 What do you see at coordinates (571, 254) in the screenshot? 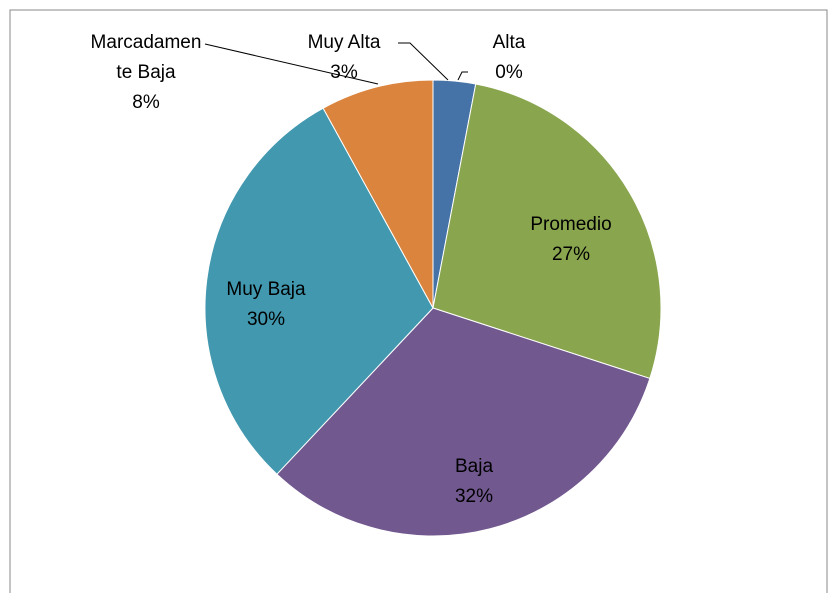
I see `label-text: 27%` at bounding box center [571, 254].